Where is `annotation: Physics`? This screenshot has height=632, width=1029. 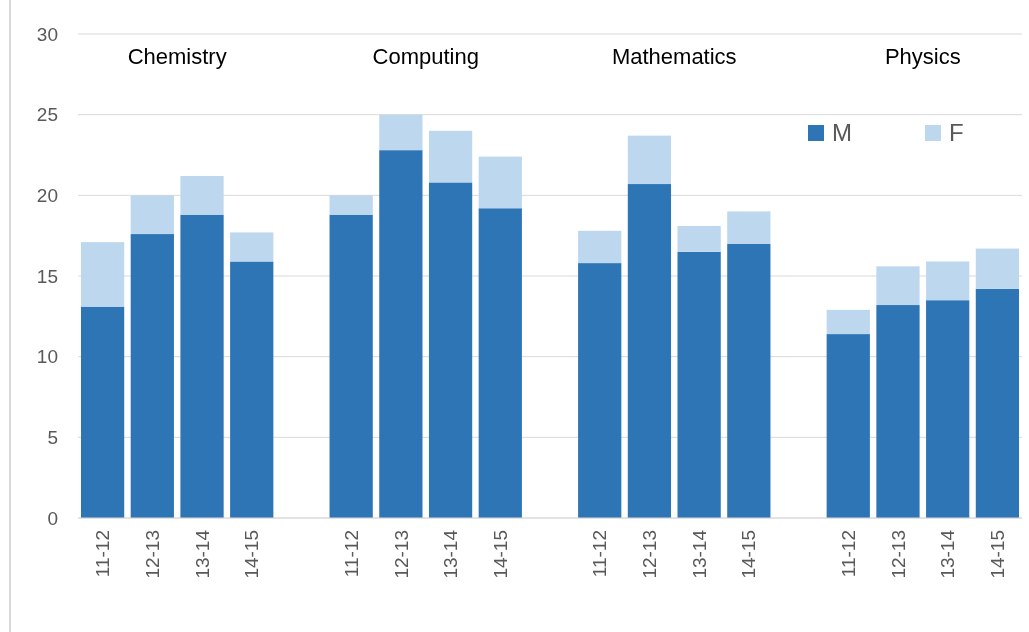
annotation: Physics is located at coordinates (922, 56).